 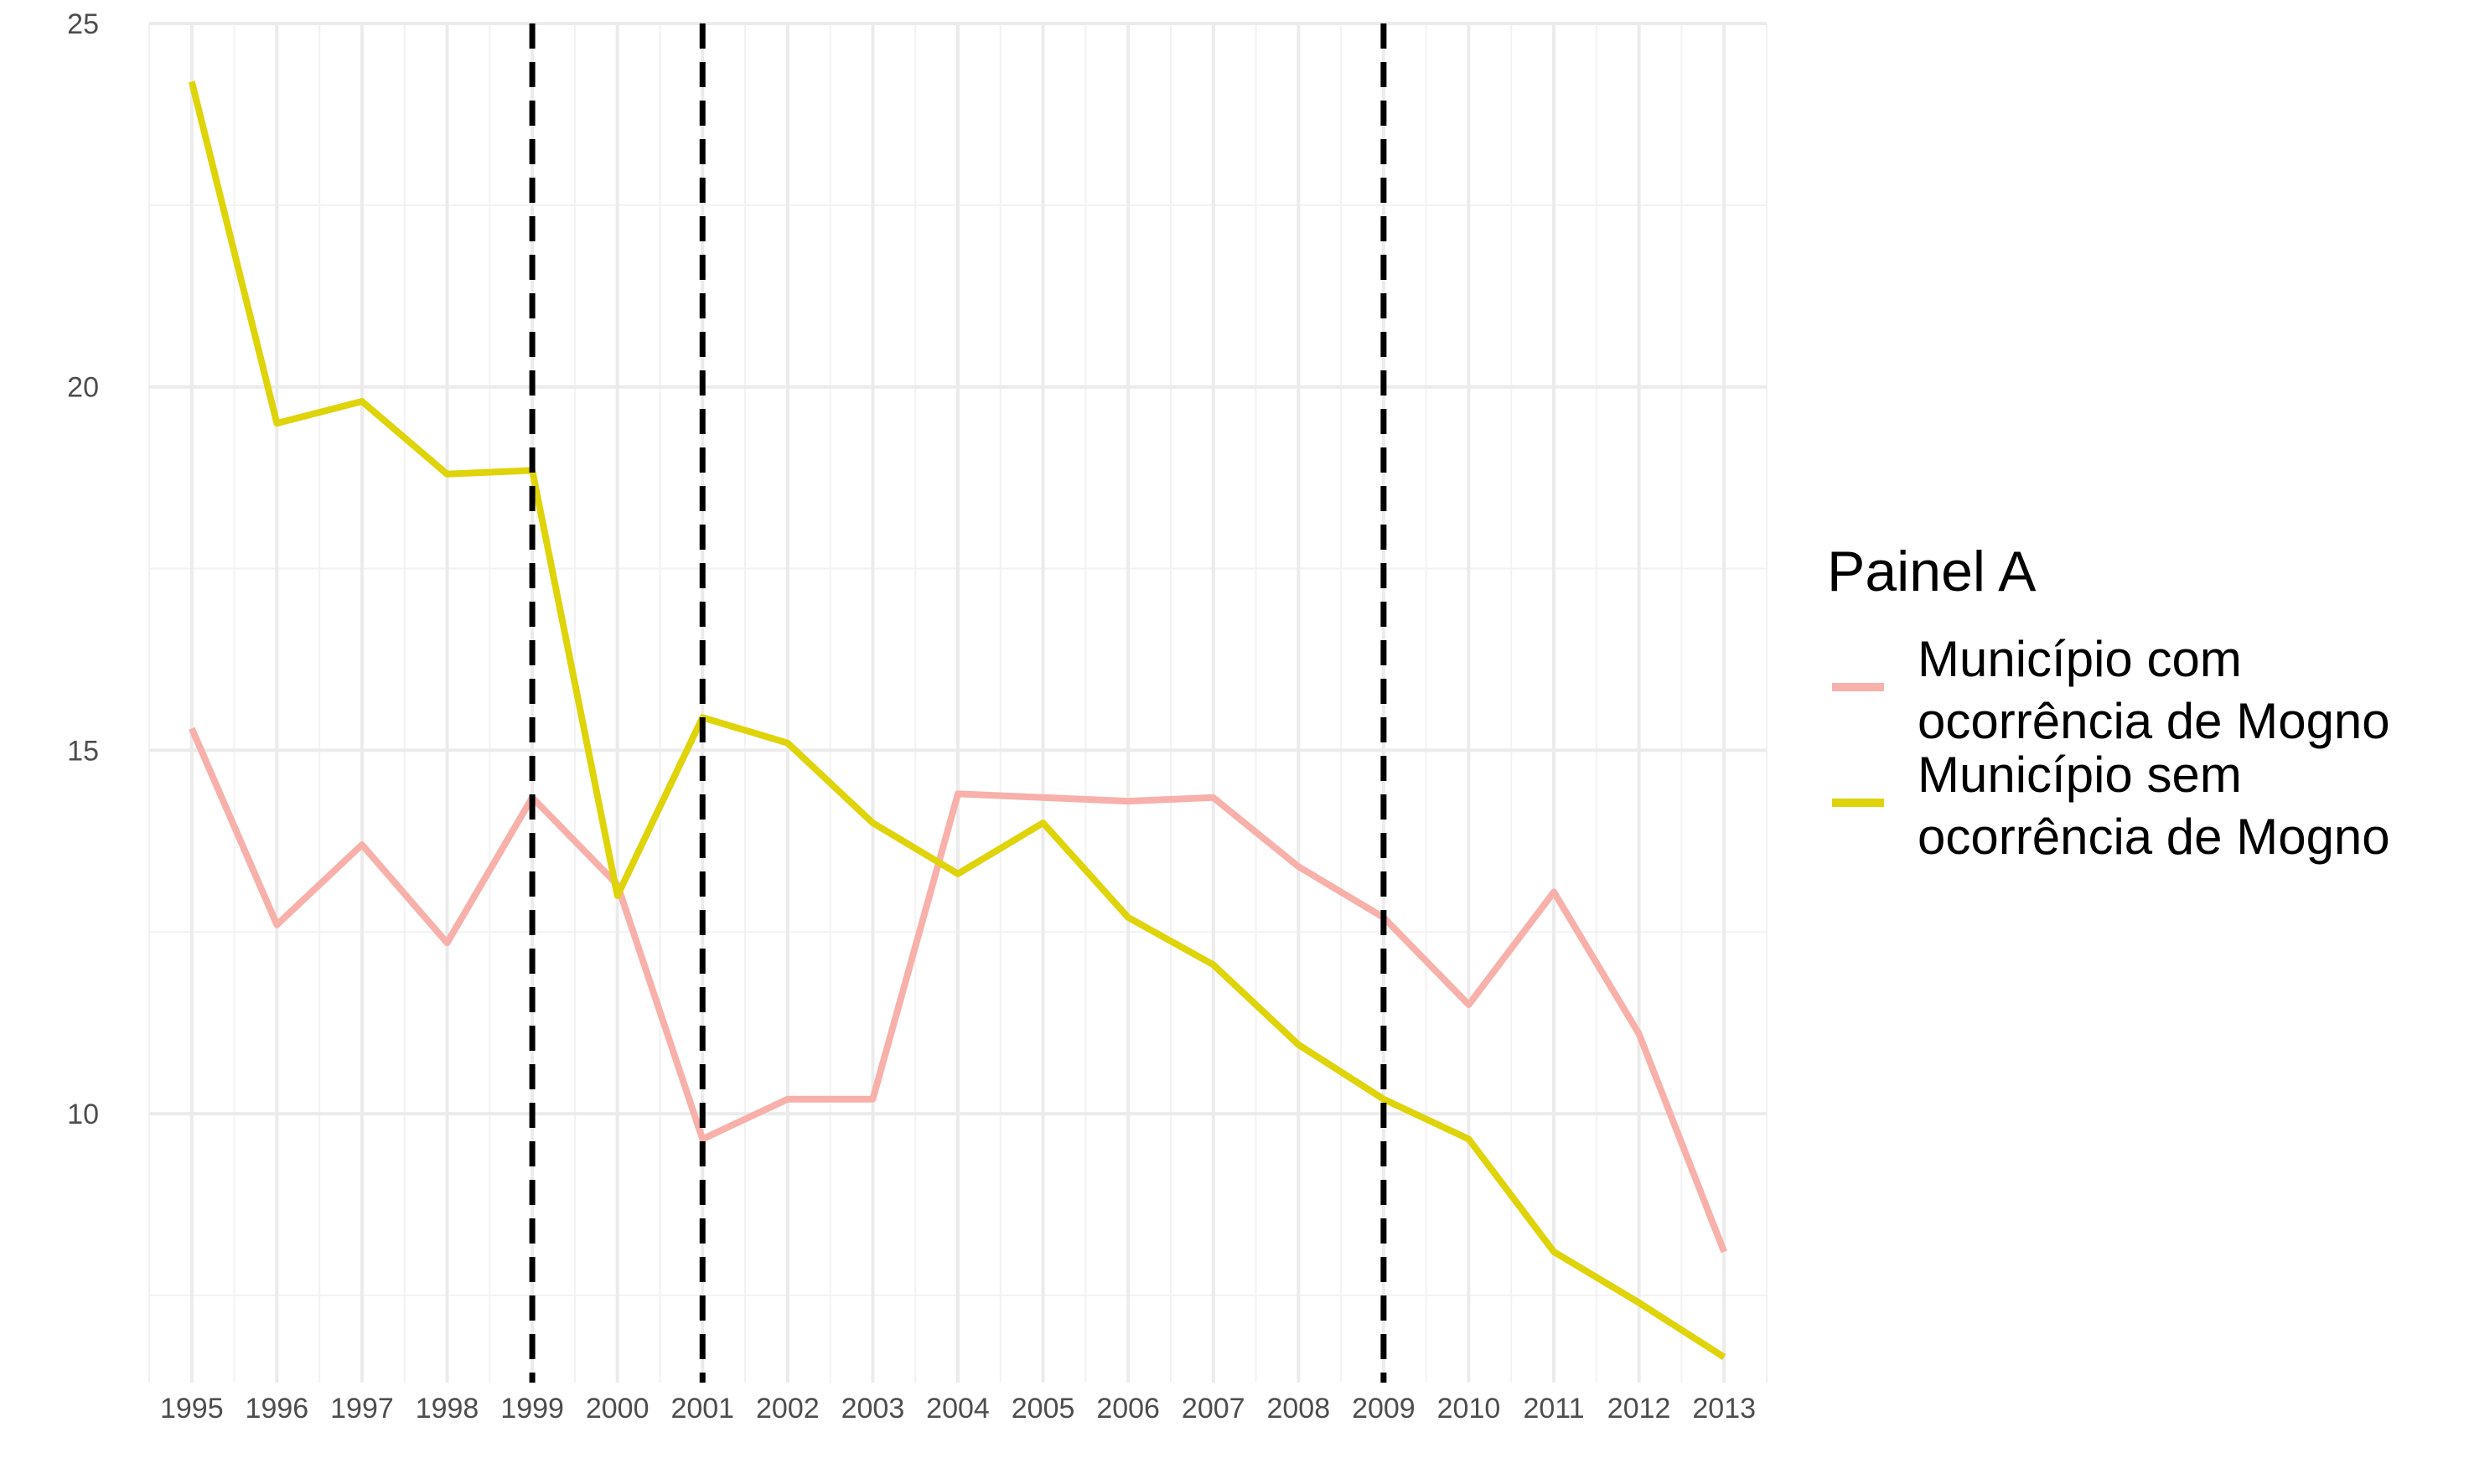 I want to click on x-tick-label: 2009, so click(x=1384, y=1409).